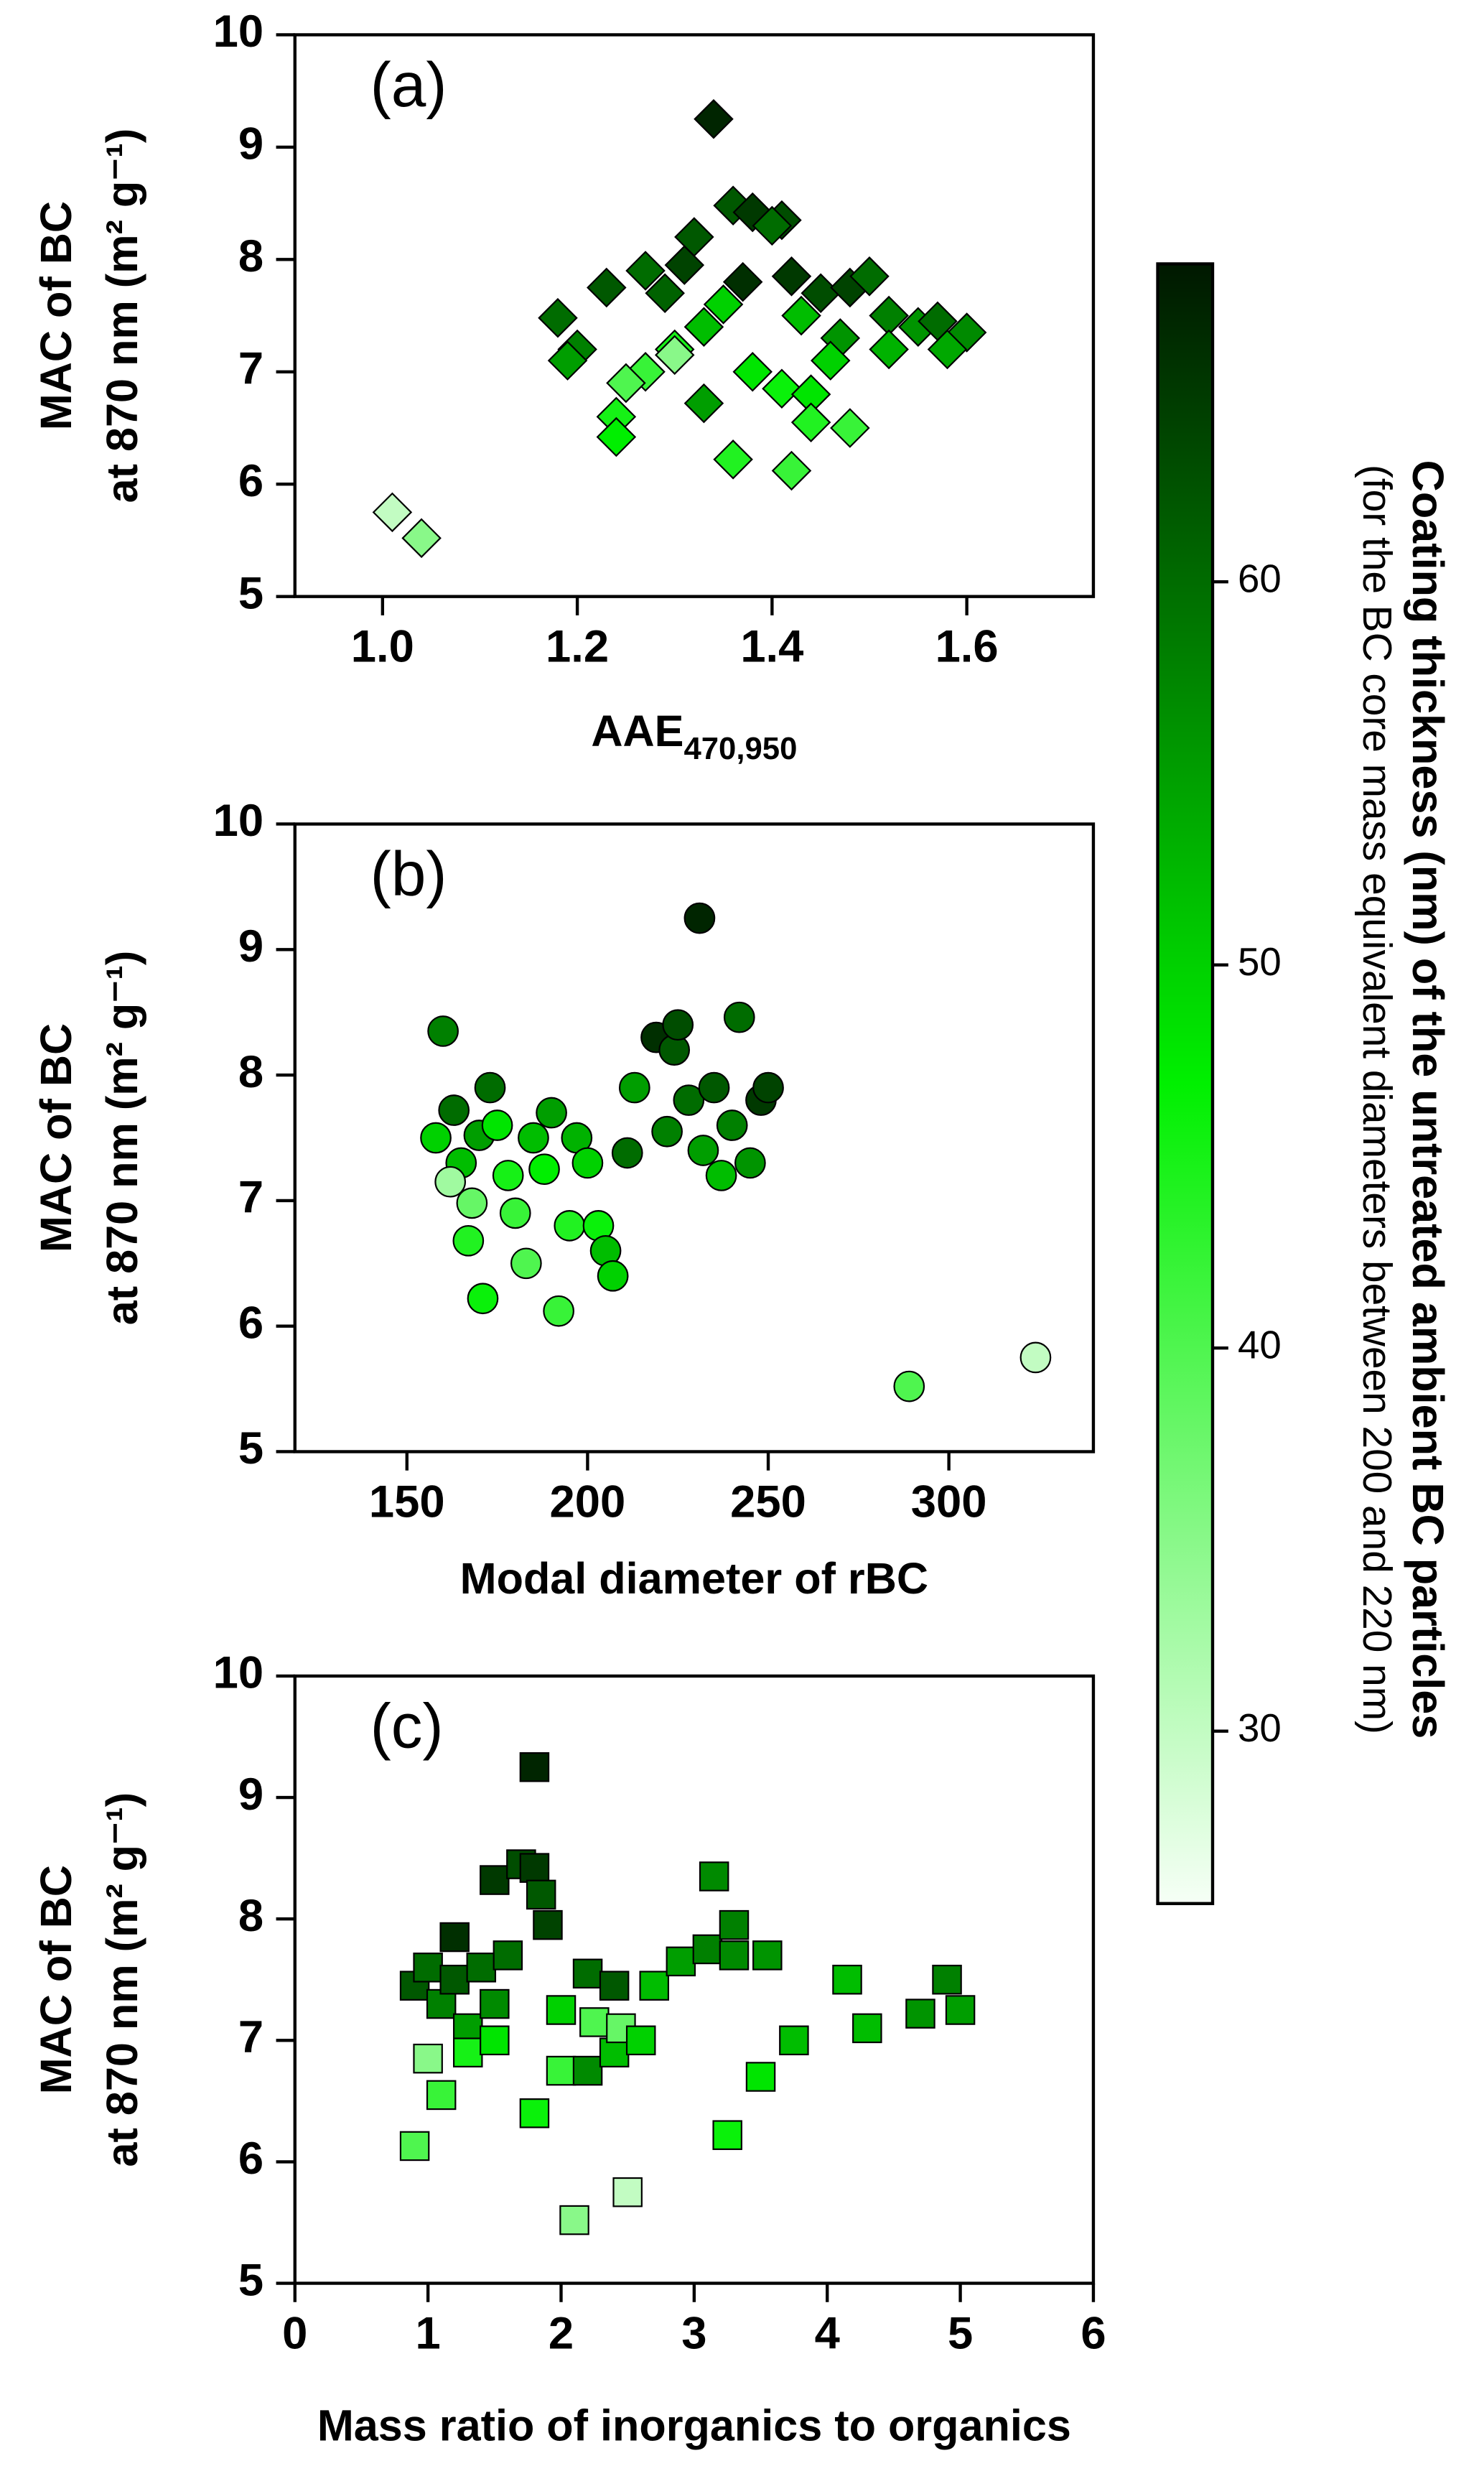  I want to click on x-axis-label: Modal diameter of rBC, so click(694, 1578).